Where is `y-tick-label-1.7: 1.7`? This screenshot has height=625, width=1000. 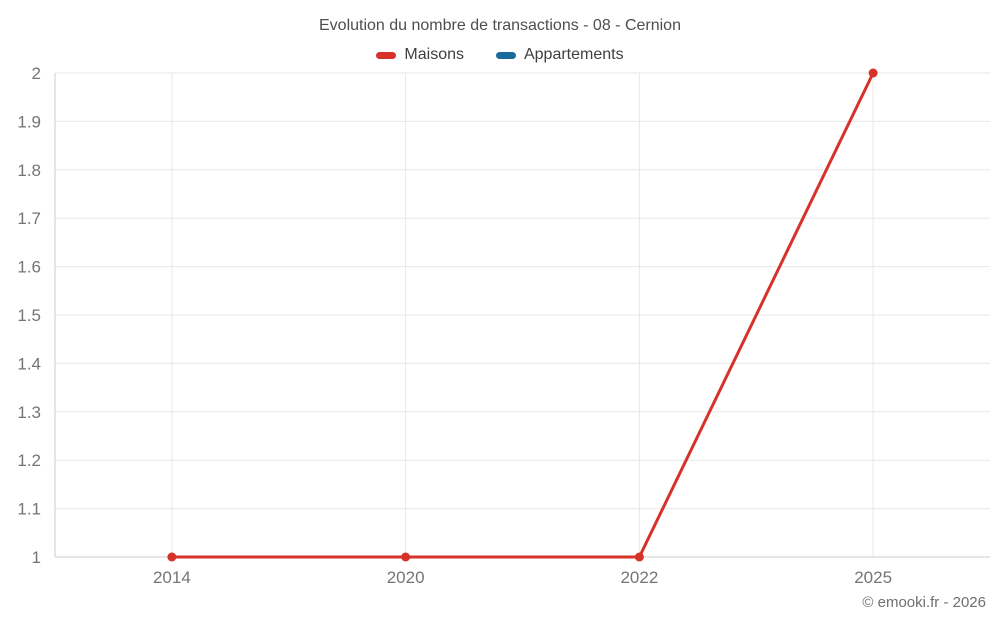
y-tick-label-1.7: 1.7 is located at coordinates (29, 218).